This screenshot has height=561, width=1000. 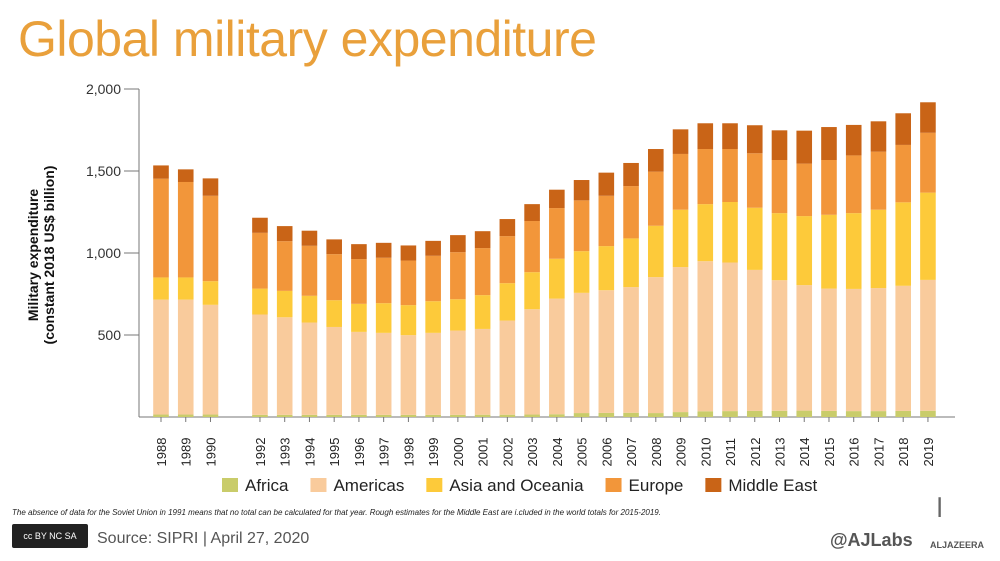 I want to click on bar-asia-and-oceania-1995, so click(x=334, y=313).